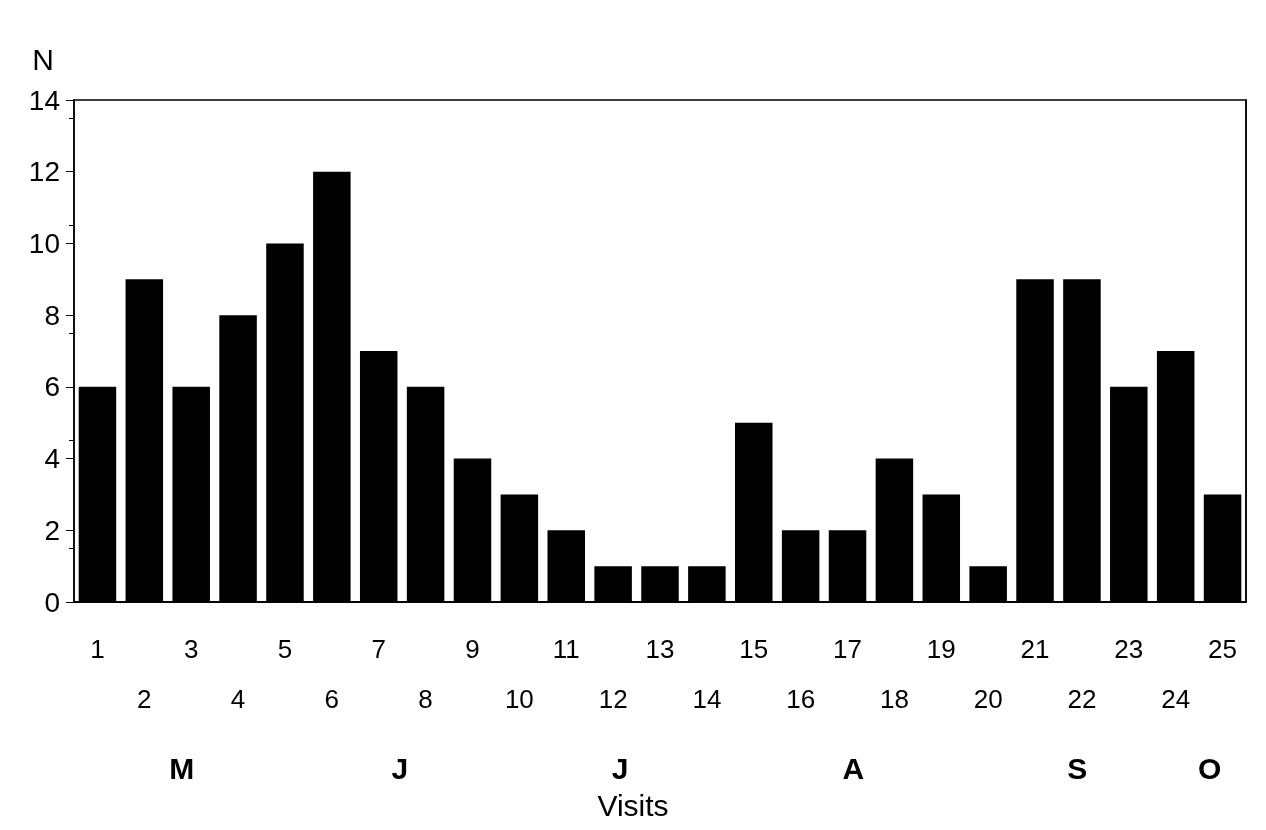 The image size is (1266, 830). I want to click on text: O, so click(1210, 768).